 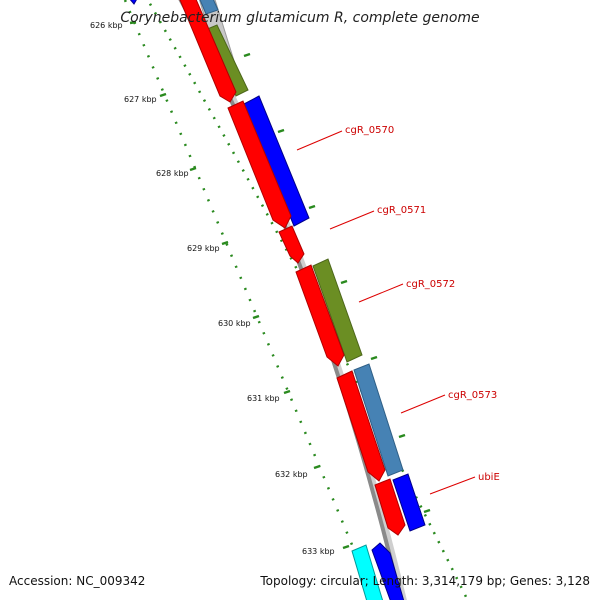 What do you see at coordinates (472, 395) in the screenshot?
I see `gene-label-cgR_0573: cgR_0573` at bounding box center [472, 395].